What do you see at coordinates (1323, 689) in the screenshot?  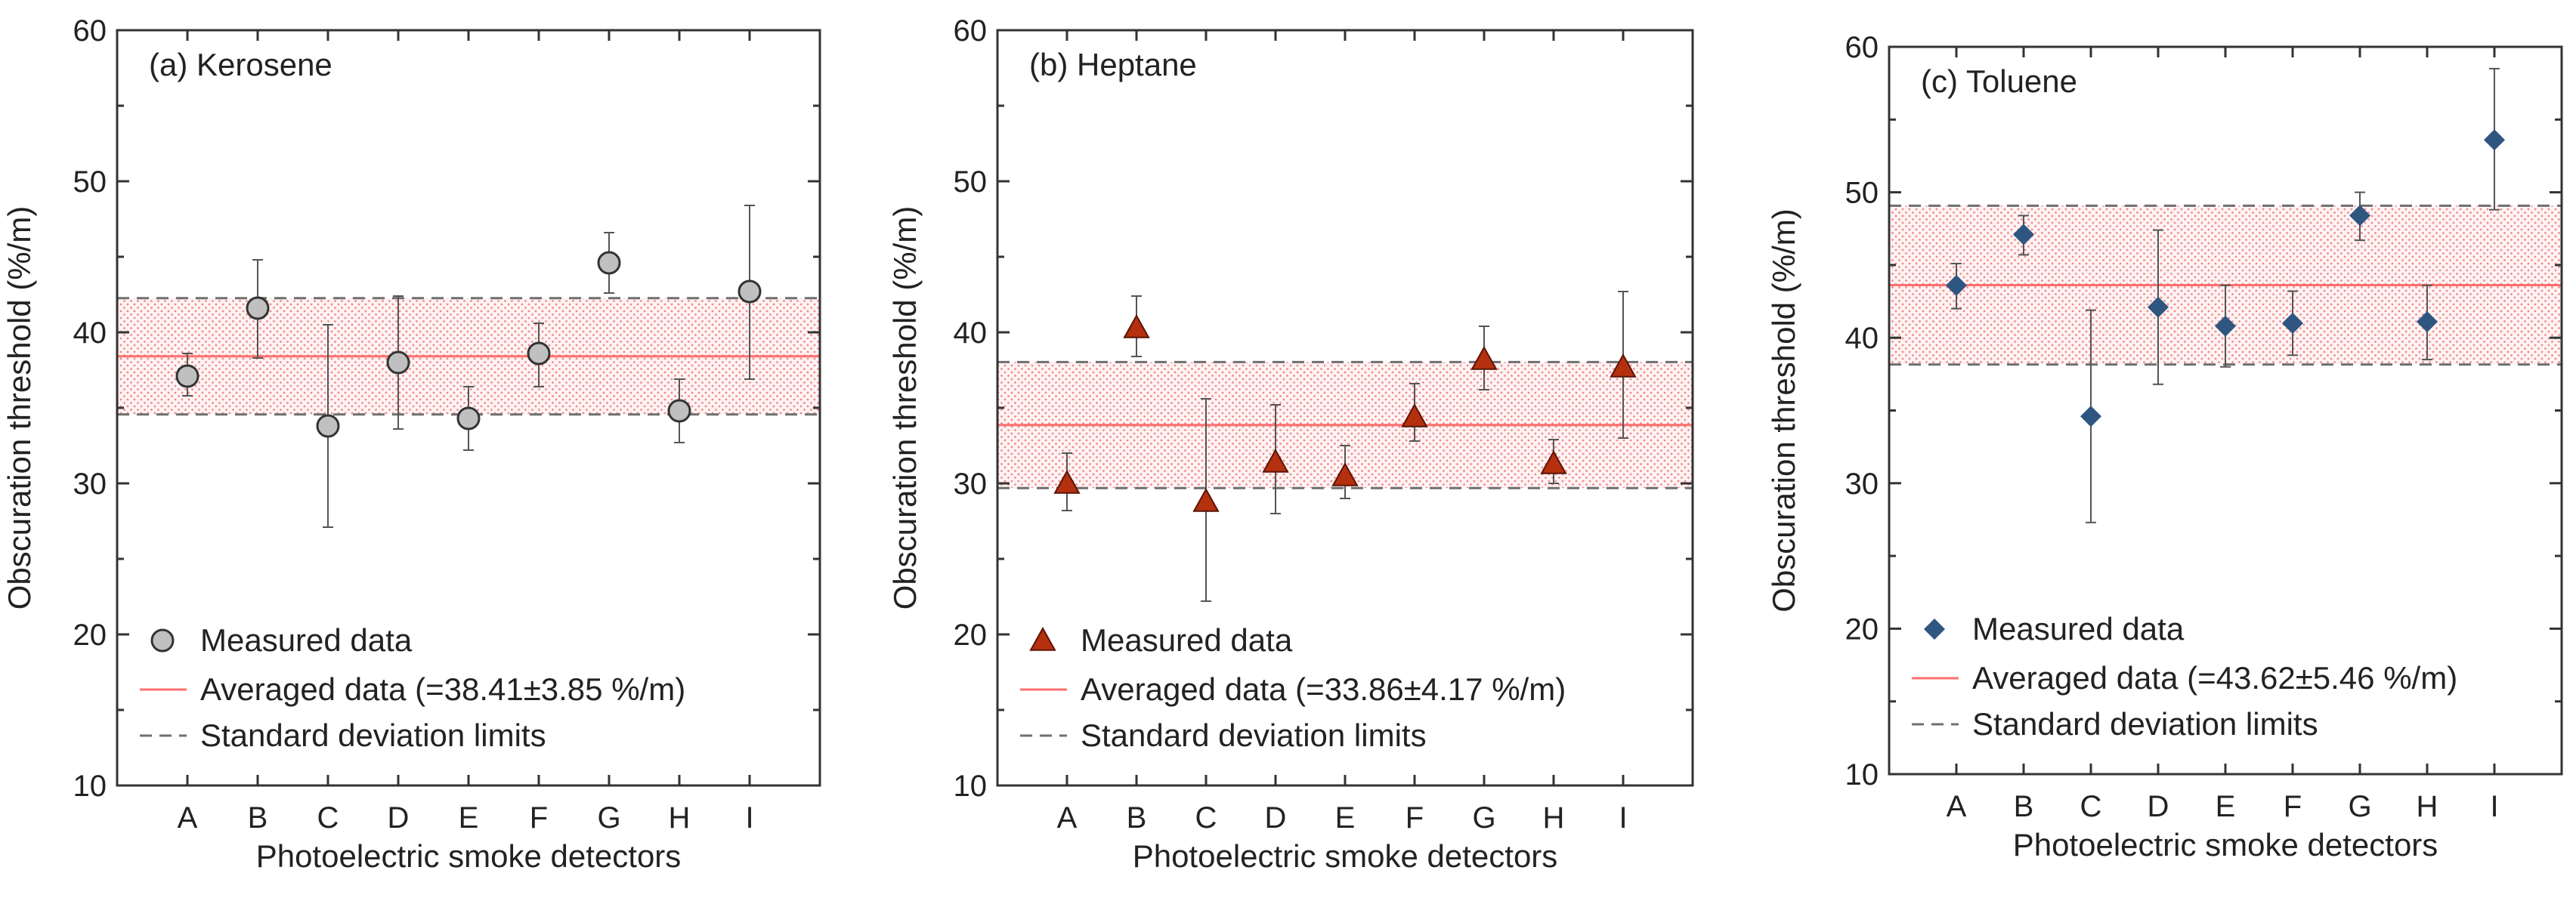 I see `legend-averaged: Averaged data (=33.86±4.17 %/m)` at bounding box center [1323, 689].